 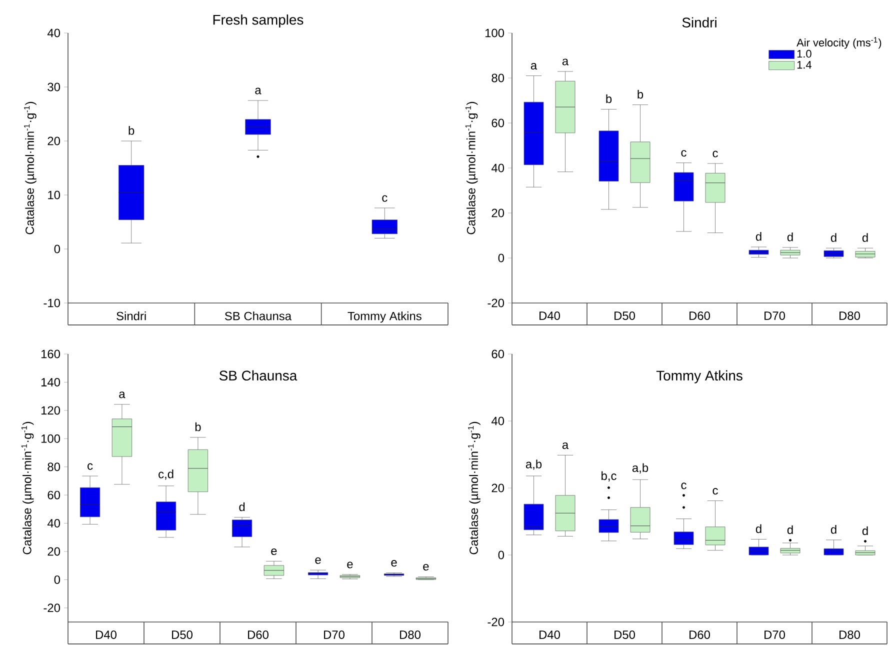 I want to click on y-tick-label: 140, so click(x=50, y=382).